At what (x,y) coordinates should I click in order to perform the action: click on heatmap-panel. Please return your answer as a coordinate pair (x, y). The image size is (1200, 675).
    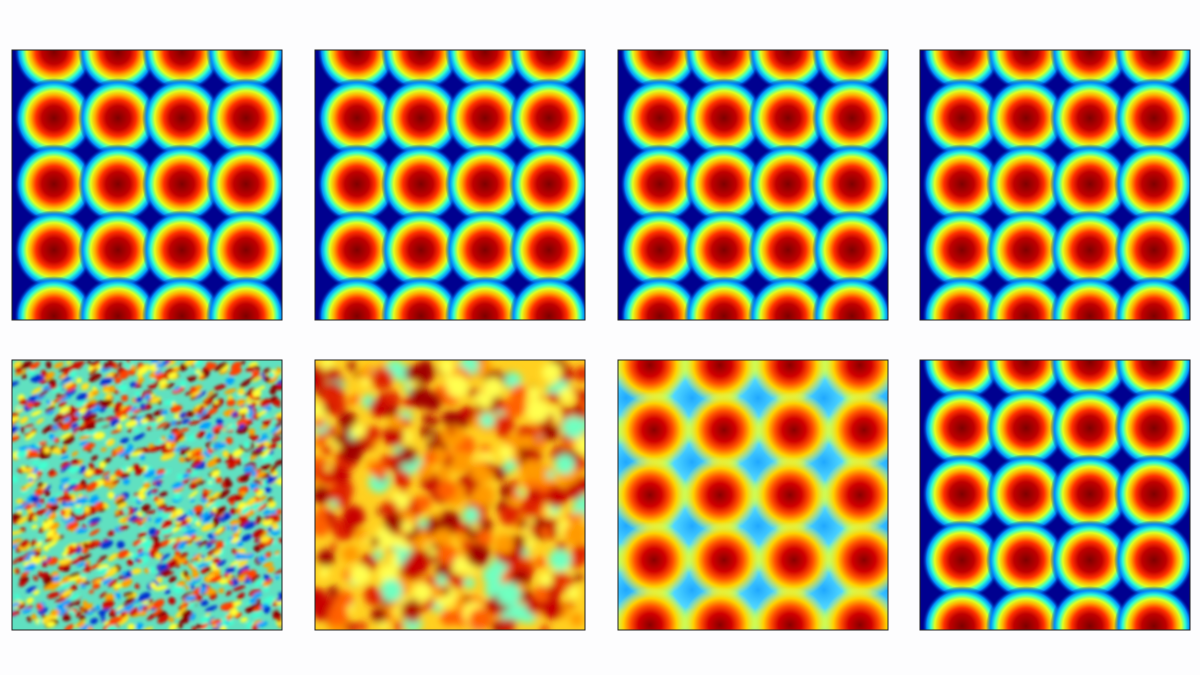
    Looking at the image, I should click on (753, 495).